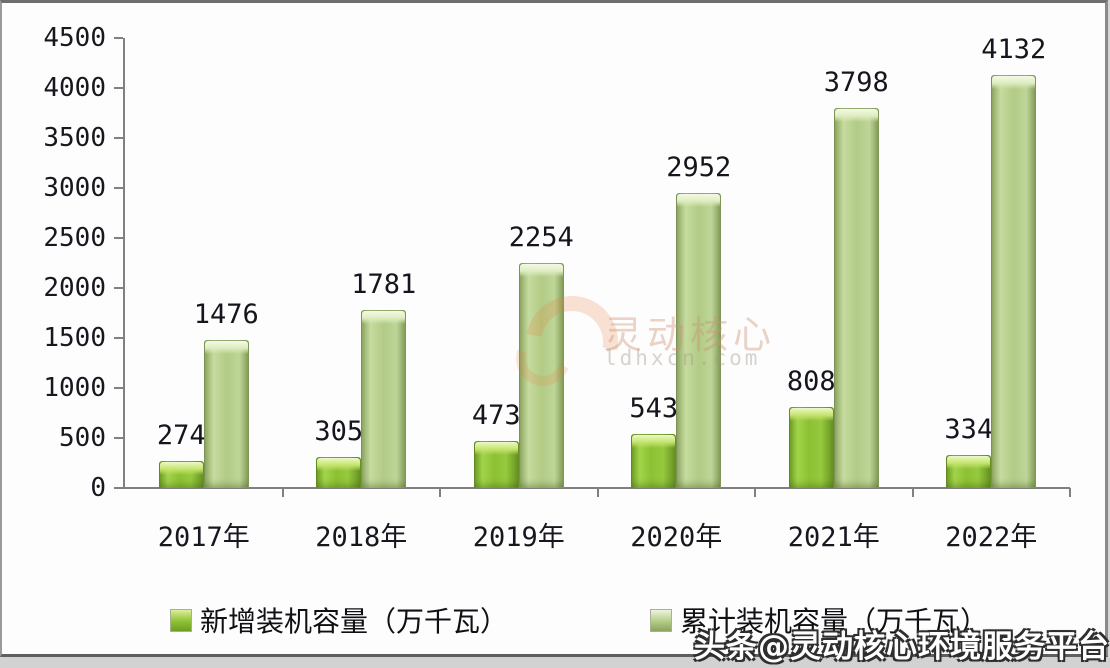 This screenshot has width=1110, height=668. I want to click on value-label: 473, so click(496, 415).